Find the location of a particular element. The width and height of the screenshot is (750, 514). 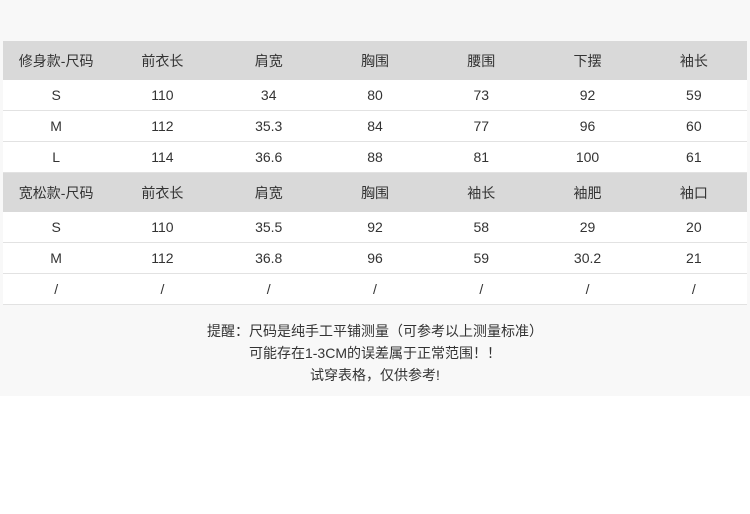

note-line: 试穿表格，仅供参考! is located at coordinates (375, 375).